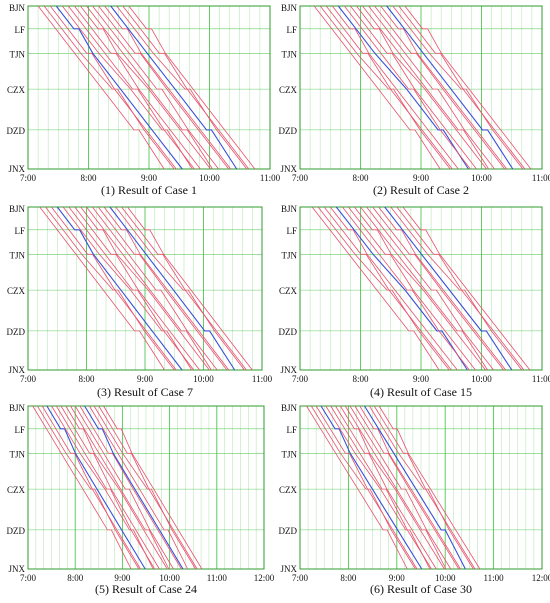 Image resolution: width=550 pixels, height=603 pixels. What do you see at coordinates (421, 392) in the screenshot?
I see `panel-caption: (4) Result of Case 15` at bounding box center [421, 392].